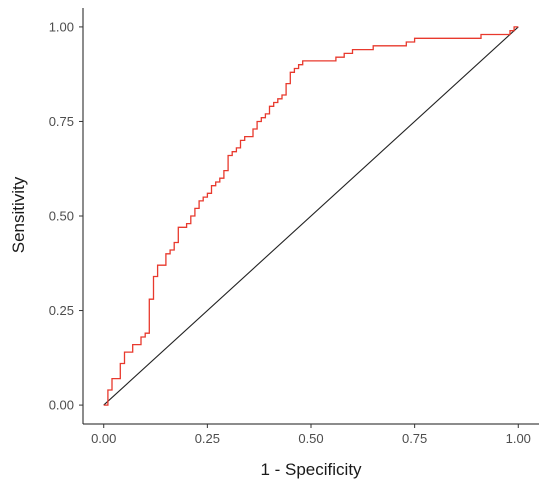 The image size is (550, 486). What do you see at coordinates (518, 438) in the screenshot?
I see `x-tick-label: 1.00` at bounding box center [518, 438].